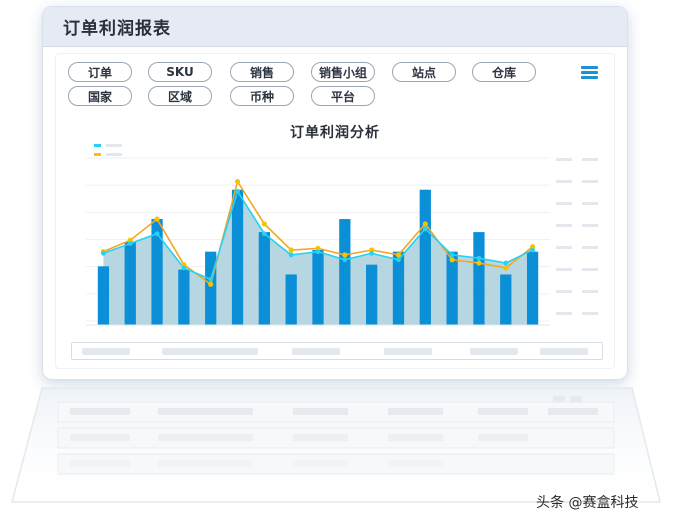 This screenshot has height=526, width=674. Describe the element at coordinates (343, 96) in the screenshot. I see `filter-chip-platform: 平台` at that location.